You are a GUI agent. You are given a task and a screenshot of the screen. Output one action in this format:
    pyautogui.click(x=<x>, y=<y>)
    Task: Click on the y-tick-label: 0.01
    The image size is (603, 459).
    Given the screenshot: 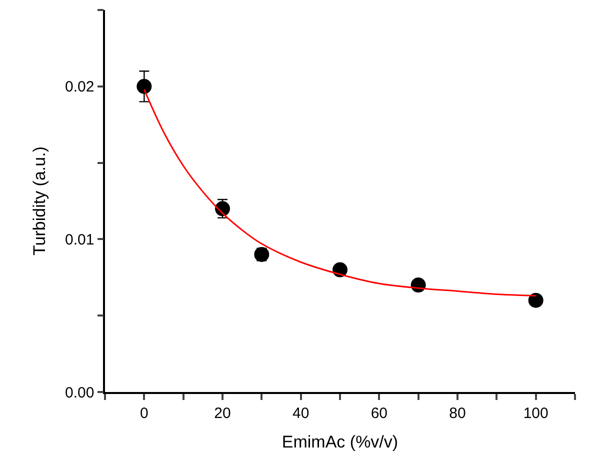 What is the action you would take?
    pyautogui.click(x=79, y=239)
    